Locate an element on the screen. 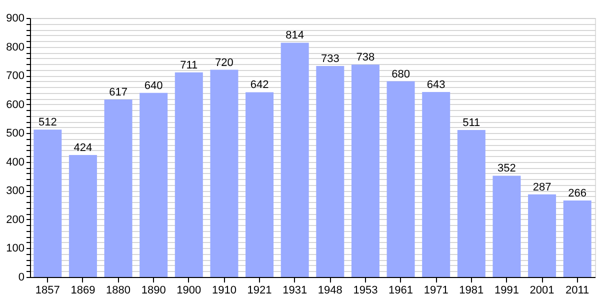 The width and height of the screenshot is (605, 300). y-tick-label: 900 is located at coordinates (15, 18).